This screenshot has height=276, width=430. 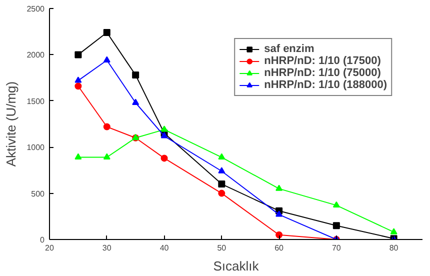 What do you see at coordinates (165, 248) in the screenshot?
I see `x-tick-label: 40` at bounding box center [165, 248].